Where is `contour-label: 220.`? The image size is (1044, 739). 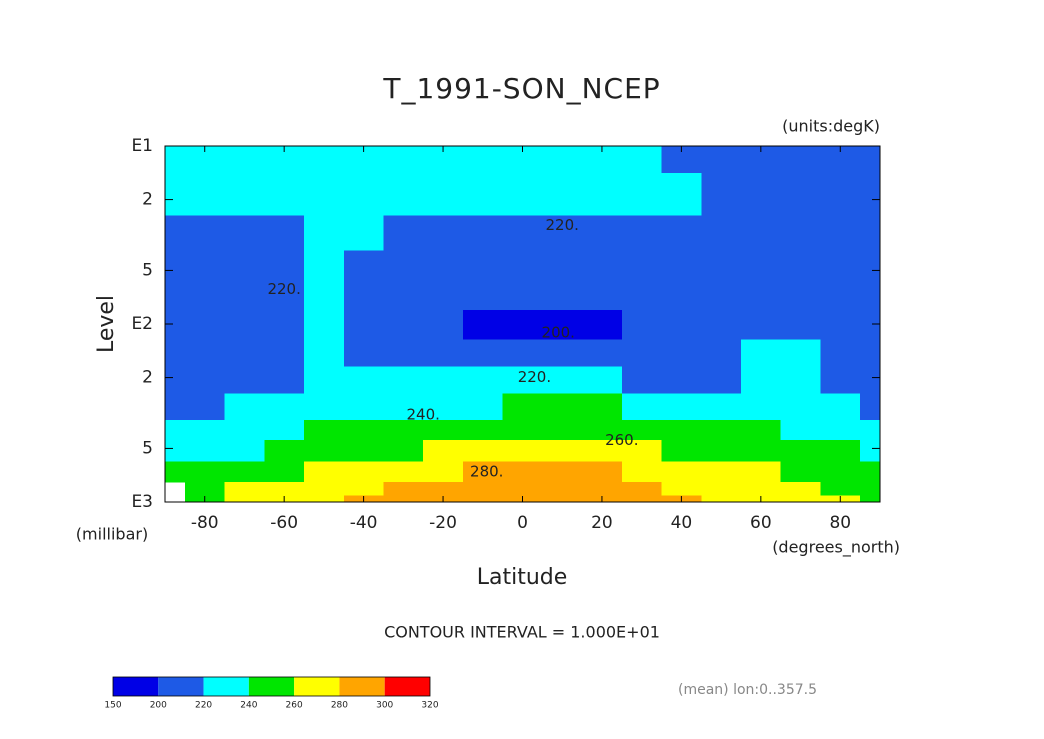 contour-label: 220. is located at coordinates (534, 377).